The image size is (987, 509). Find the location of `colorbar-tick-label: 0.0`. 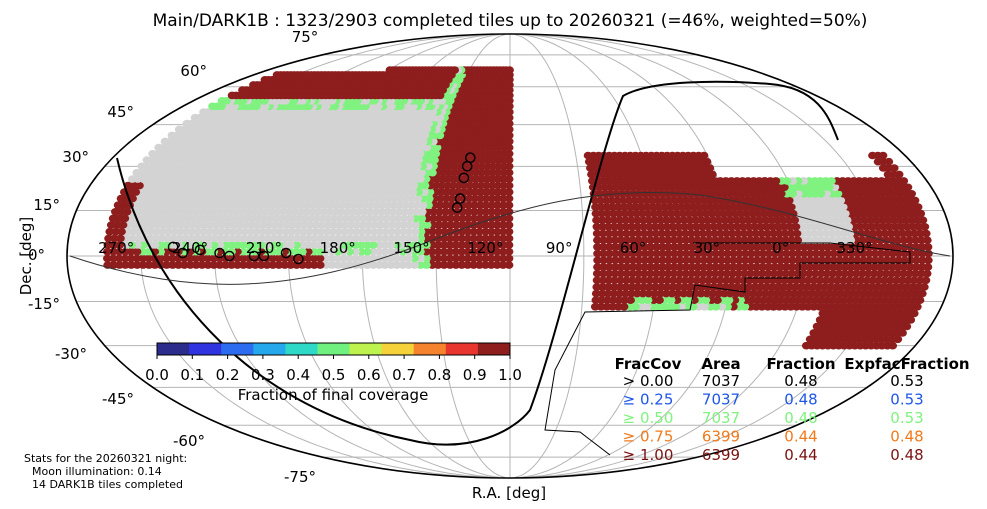

colorbar-tick-label: 0.0 is located at coordinates (157, 375).